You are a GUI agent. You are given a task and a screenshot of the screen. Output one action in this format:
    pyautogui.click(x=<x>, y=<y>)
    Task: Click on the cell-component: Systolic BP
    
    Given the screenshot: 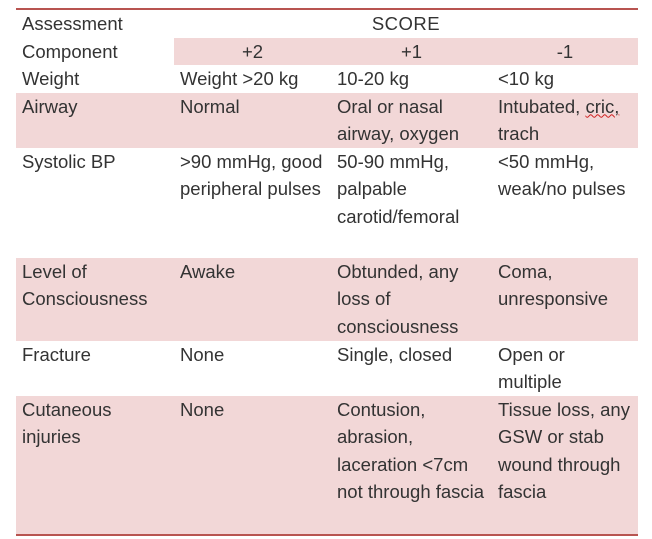 What is the action you would take?
    pyautogui.click(x=69, y=161)
    